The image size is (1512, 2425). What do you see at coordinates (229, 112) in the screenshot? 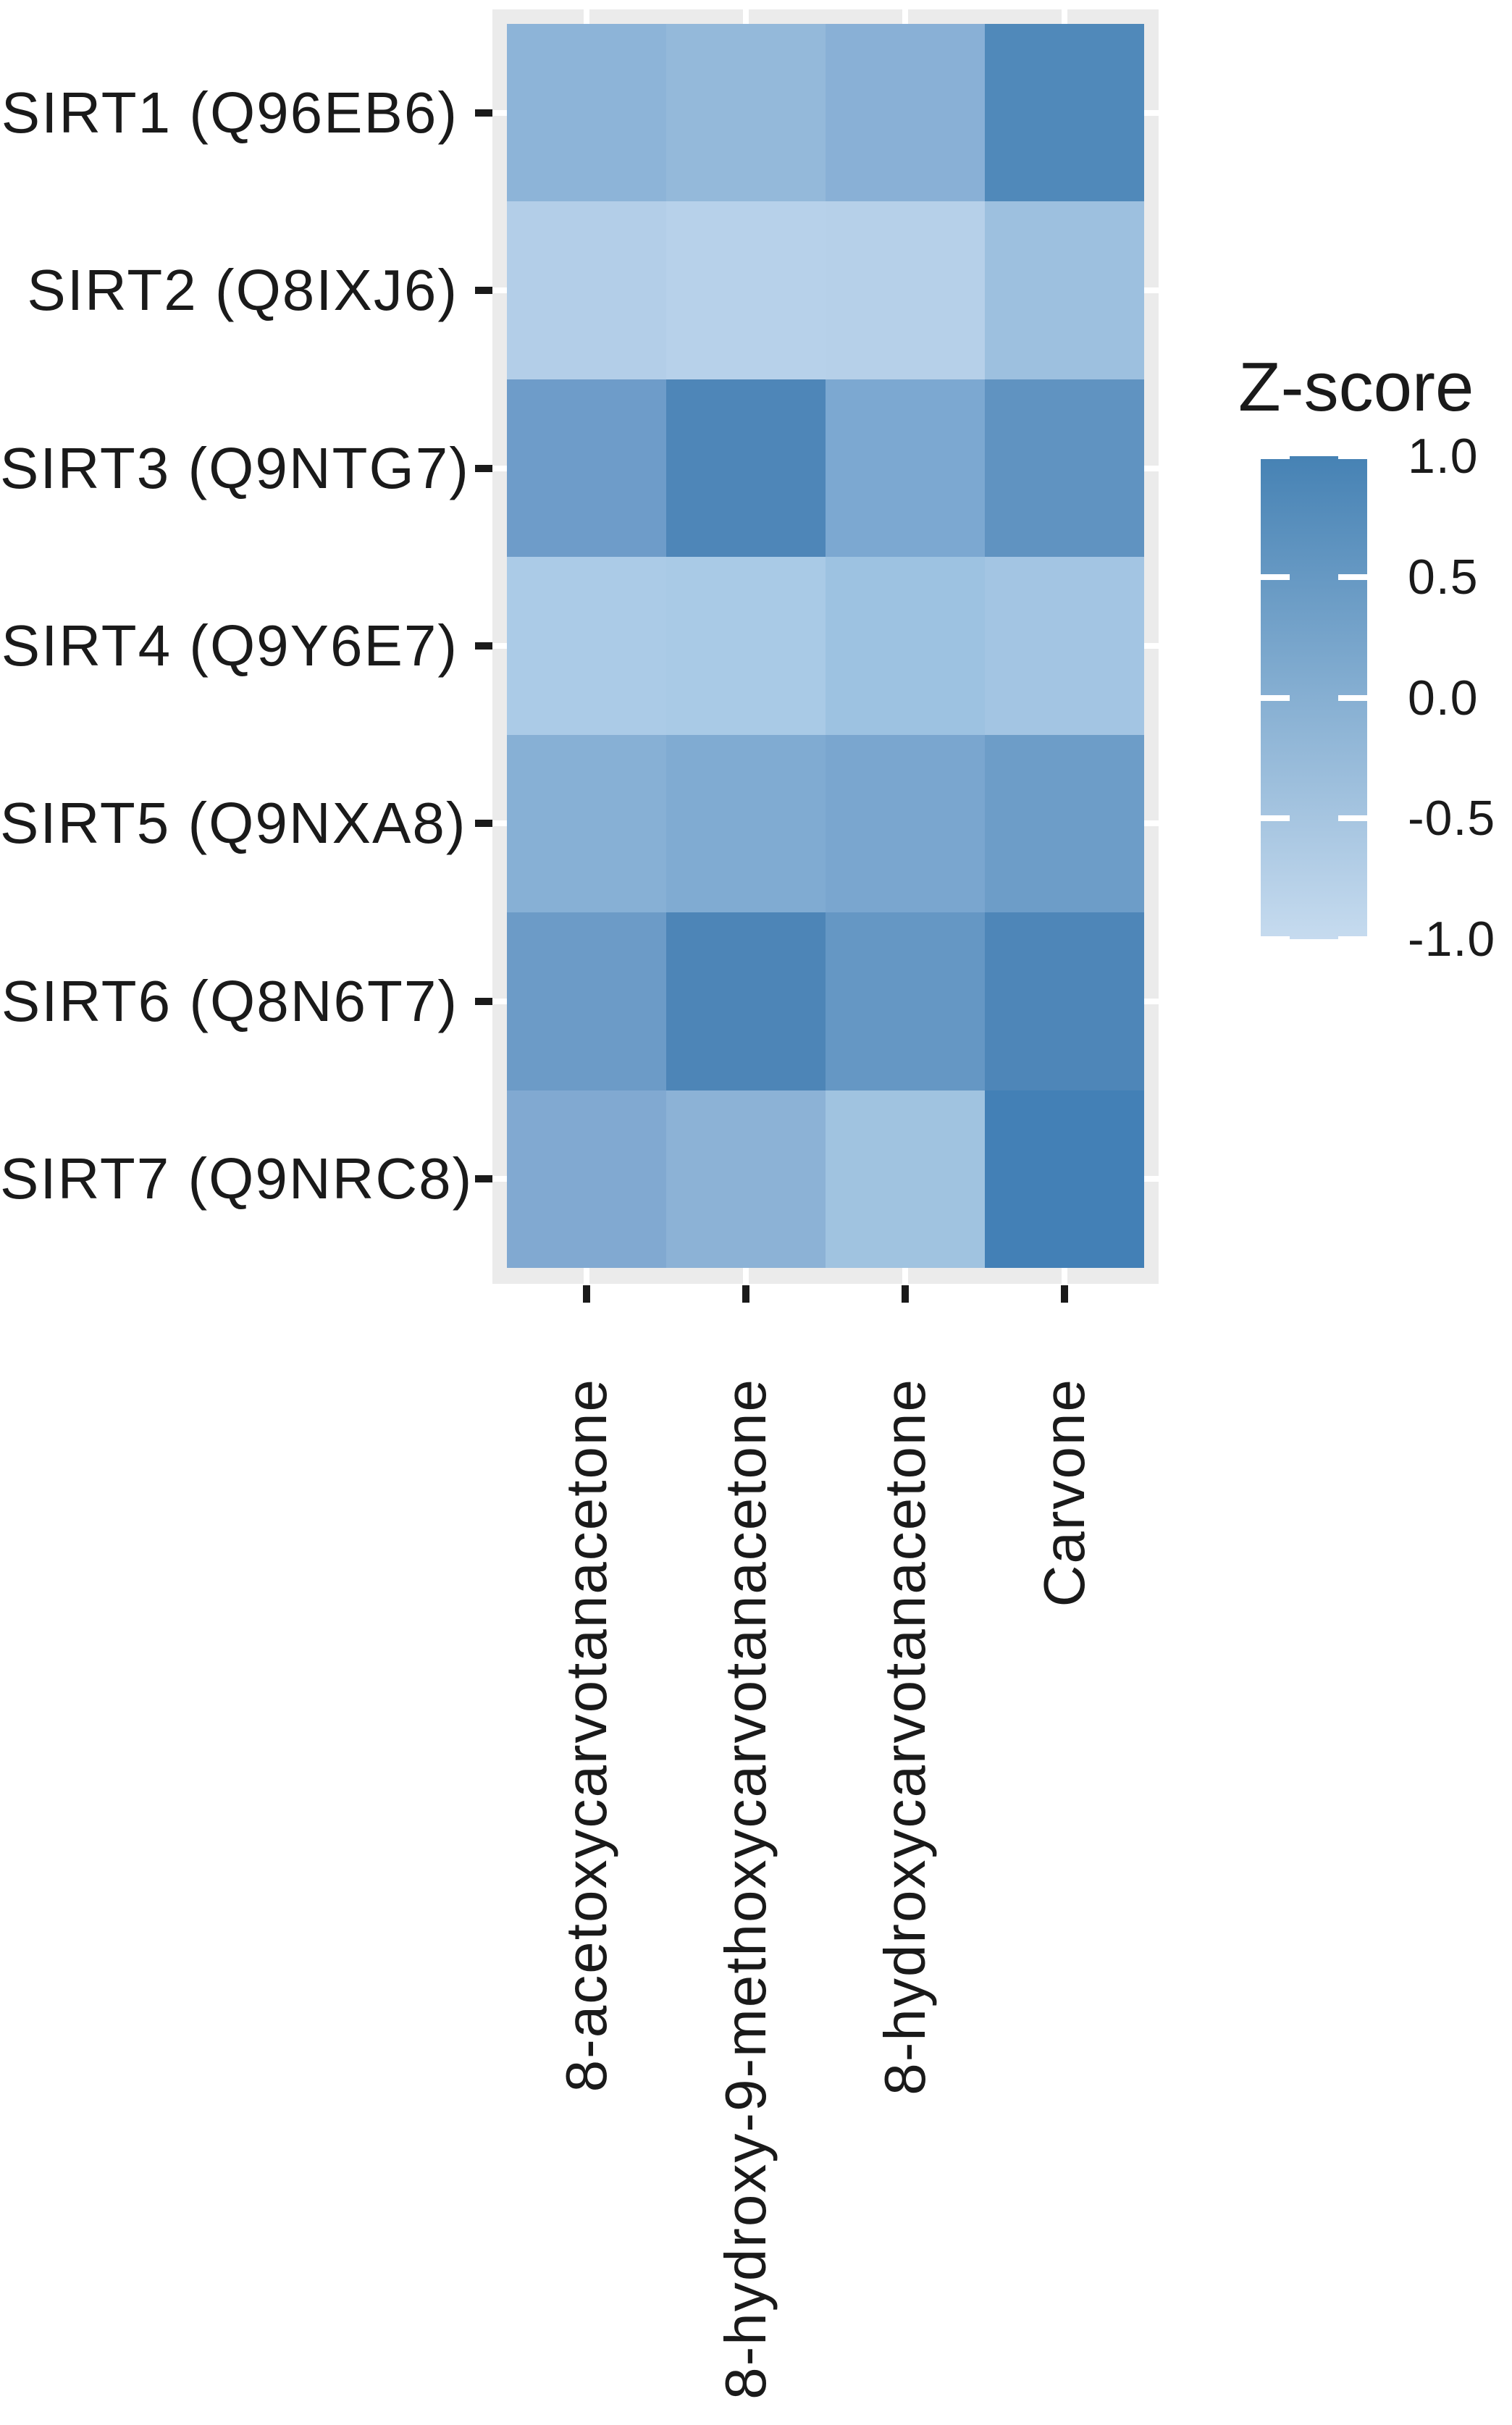
I see `y-axis-label: SIRT1 (Q96EB6)` at bounding box center [229, 112].